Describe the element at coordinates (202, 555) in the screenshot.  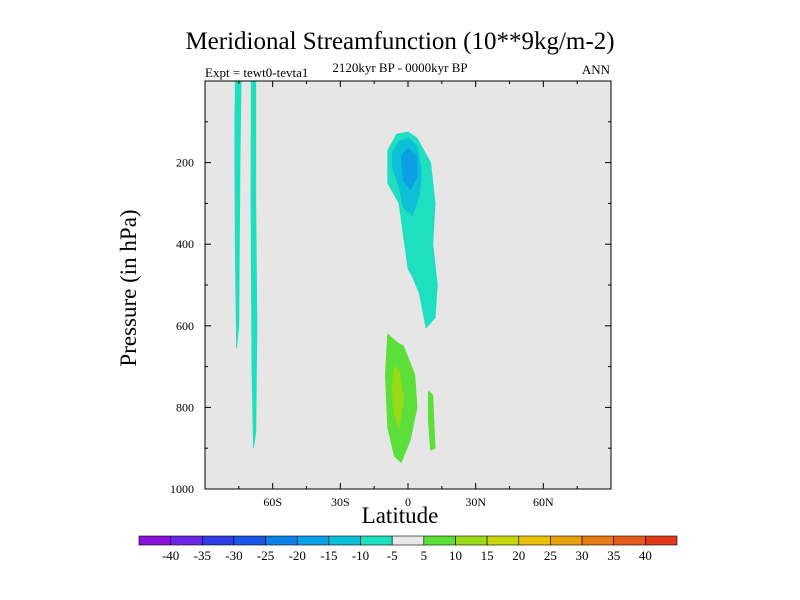
I see `colorbar-label: -35` at that location.